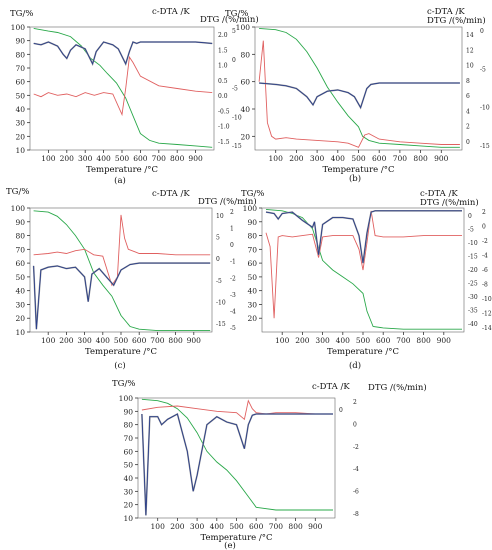 The height and width of the screenshot is (550, 492). What do you see at coordinates (473, 257) in the screenshot?
I see `right-axis1-tick-label: -15` at bounding box center [473, 257].